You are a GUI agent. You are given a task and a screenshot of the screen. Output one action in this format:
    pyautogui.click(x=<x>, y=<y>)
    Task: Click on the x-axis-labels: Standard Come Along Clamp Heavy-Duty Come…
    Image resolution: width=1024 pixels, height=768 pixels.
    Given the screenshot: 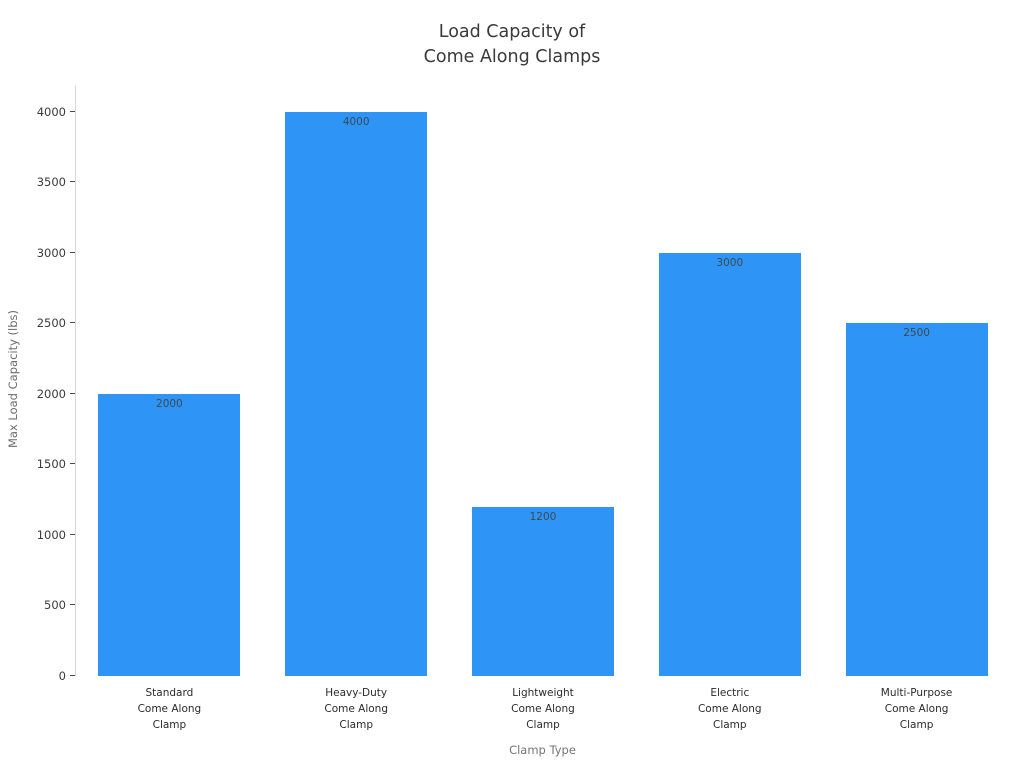 What is the action you would take?
    pyautogui.click(x=543, y=710)
    